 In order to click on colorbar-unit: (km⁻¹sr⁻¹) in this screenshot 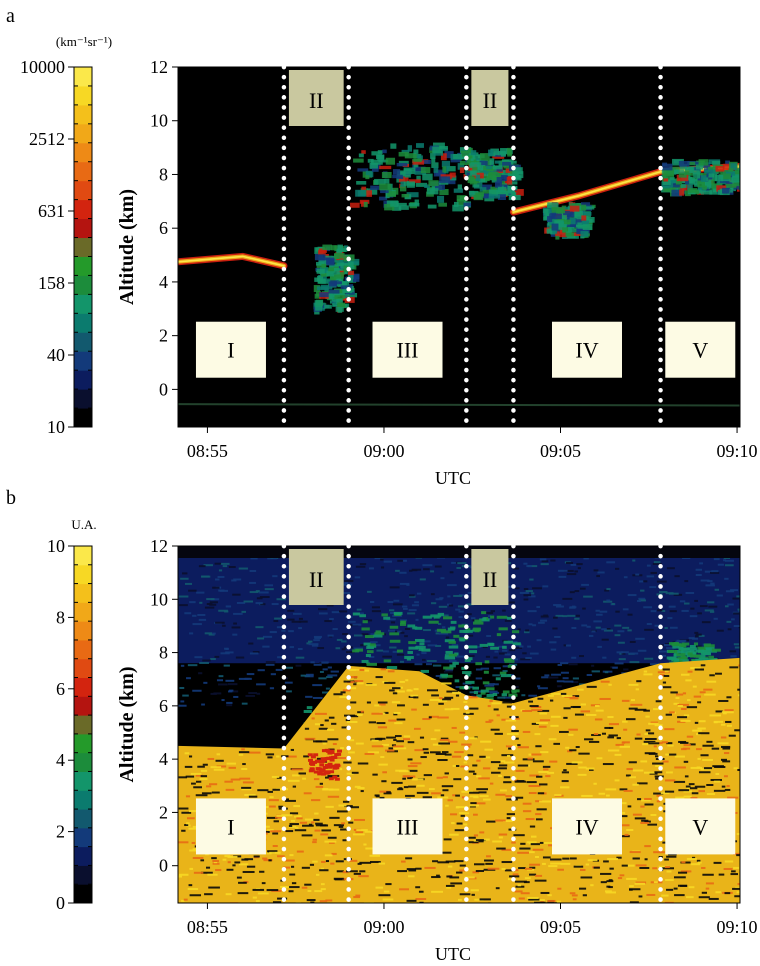, I will do `click(84, 41)`.